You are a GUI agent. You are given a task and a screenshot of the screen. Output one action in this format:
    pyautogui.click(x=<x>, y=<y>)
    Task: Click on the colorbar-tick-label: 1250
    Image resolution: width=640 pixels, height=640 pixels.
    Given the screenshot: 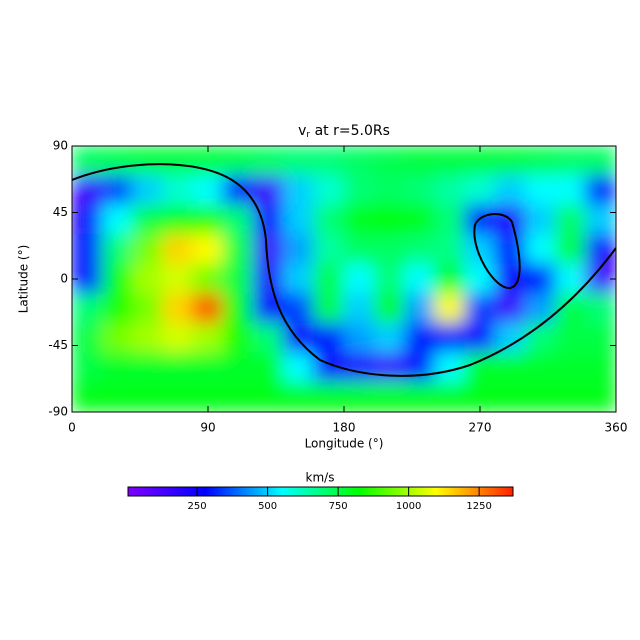 What is the action you would take?
    pyautogui.click(x=478, y=506)
    